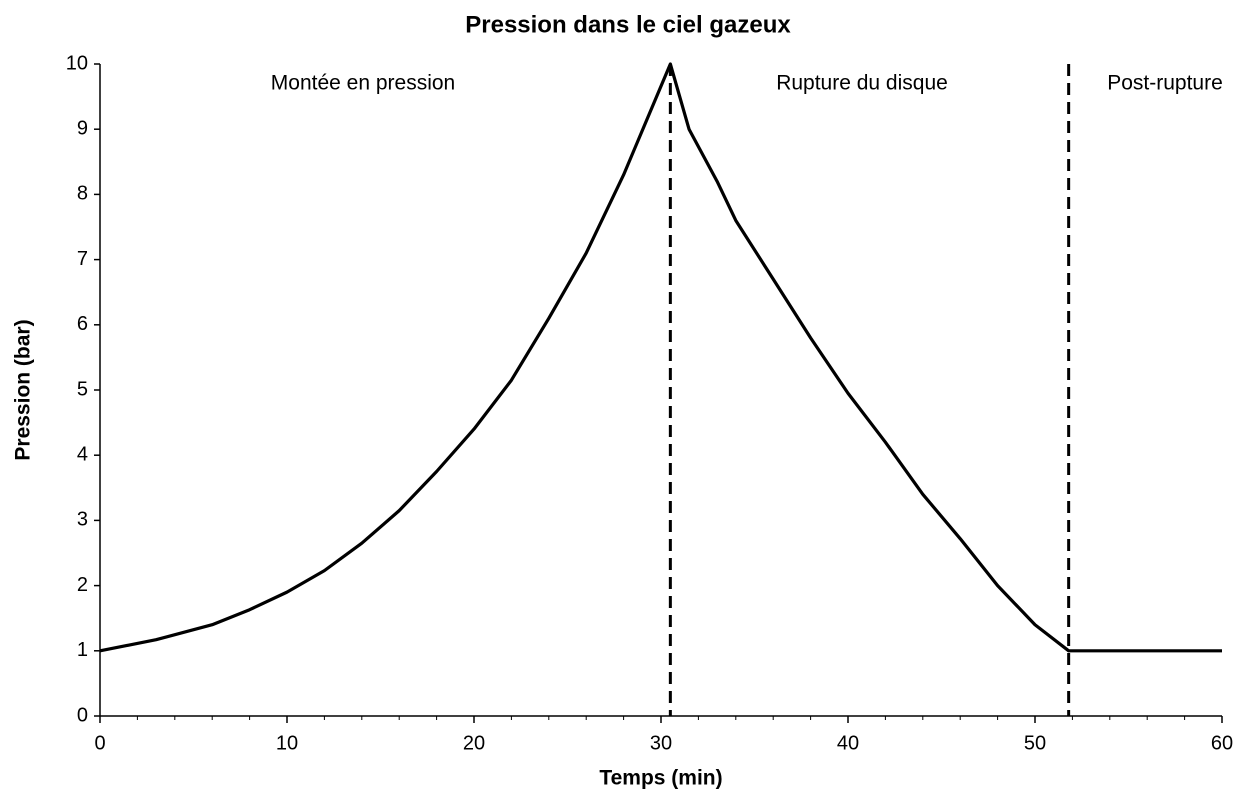  I want to click on x-tick-label: 20, so click(474, 743).